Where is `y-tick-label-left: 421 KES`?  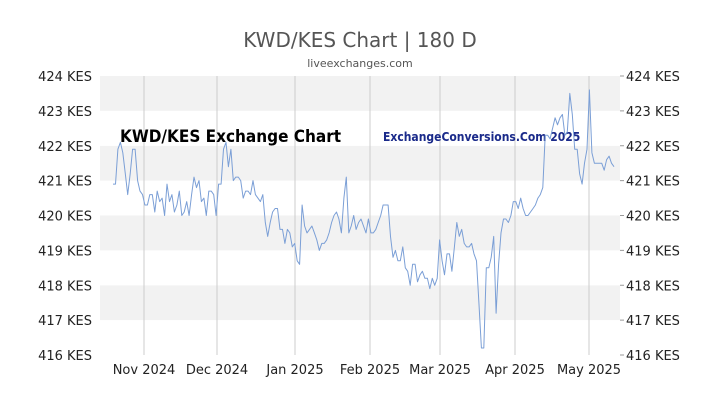
y-tick-label-left: 421 KES is located at coordinates (65, 182).